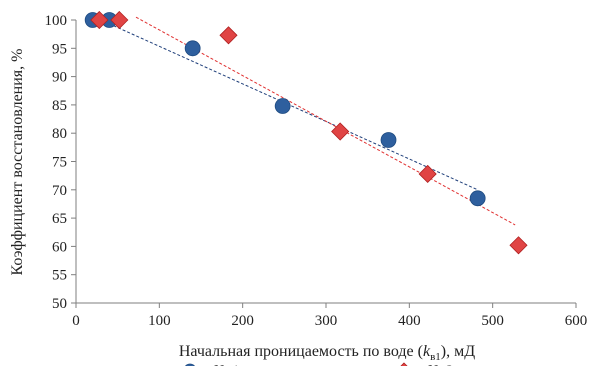 The image size is (591, 366). I want to click on x-tick-label: 300, so click(326, 321).